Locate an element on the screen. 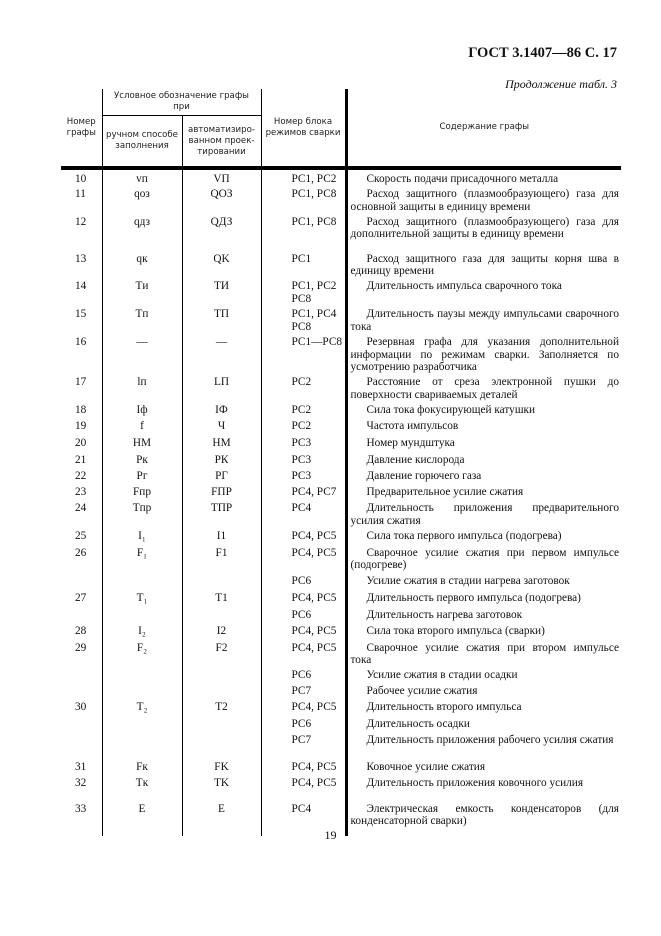 Image resolution: width=661 pixels, height=936 pixels. cell-block: РС1, РС2 РС8 is located at coordinates (303, 291).